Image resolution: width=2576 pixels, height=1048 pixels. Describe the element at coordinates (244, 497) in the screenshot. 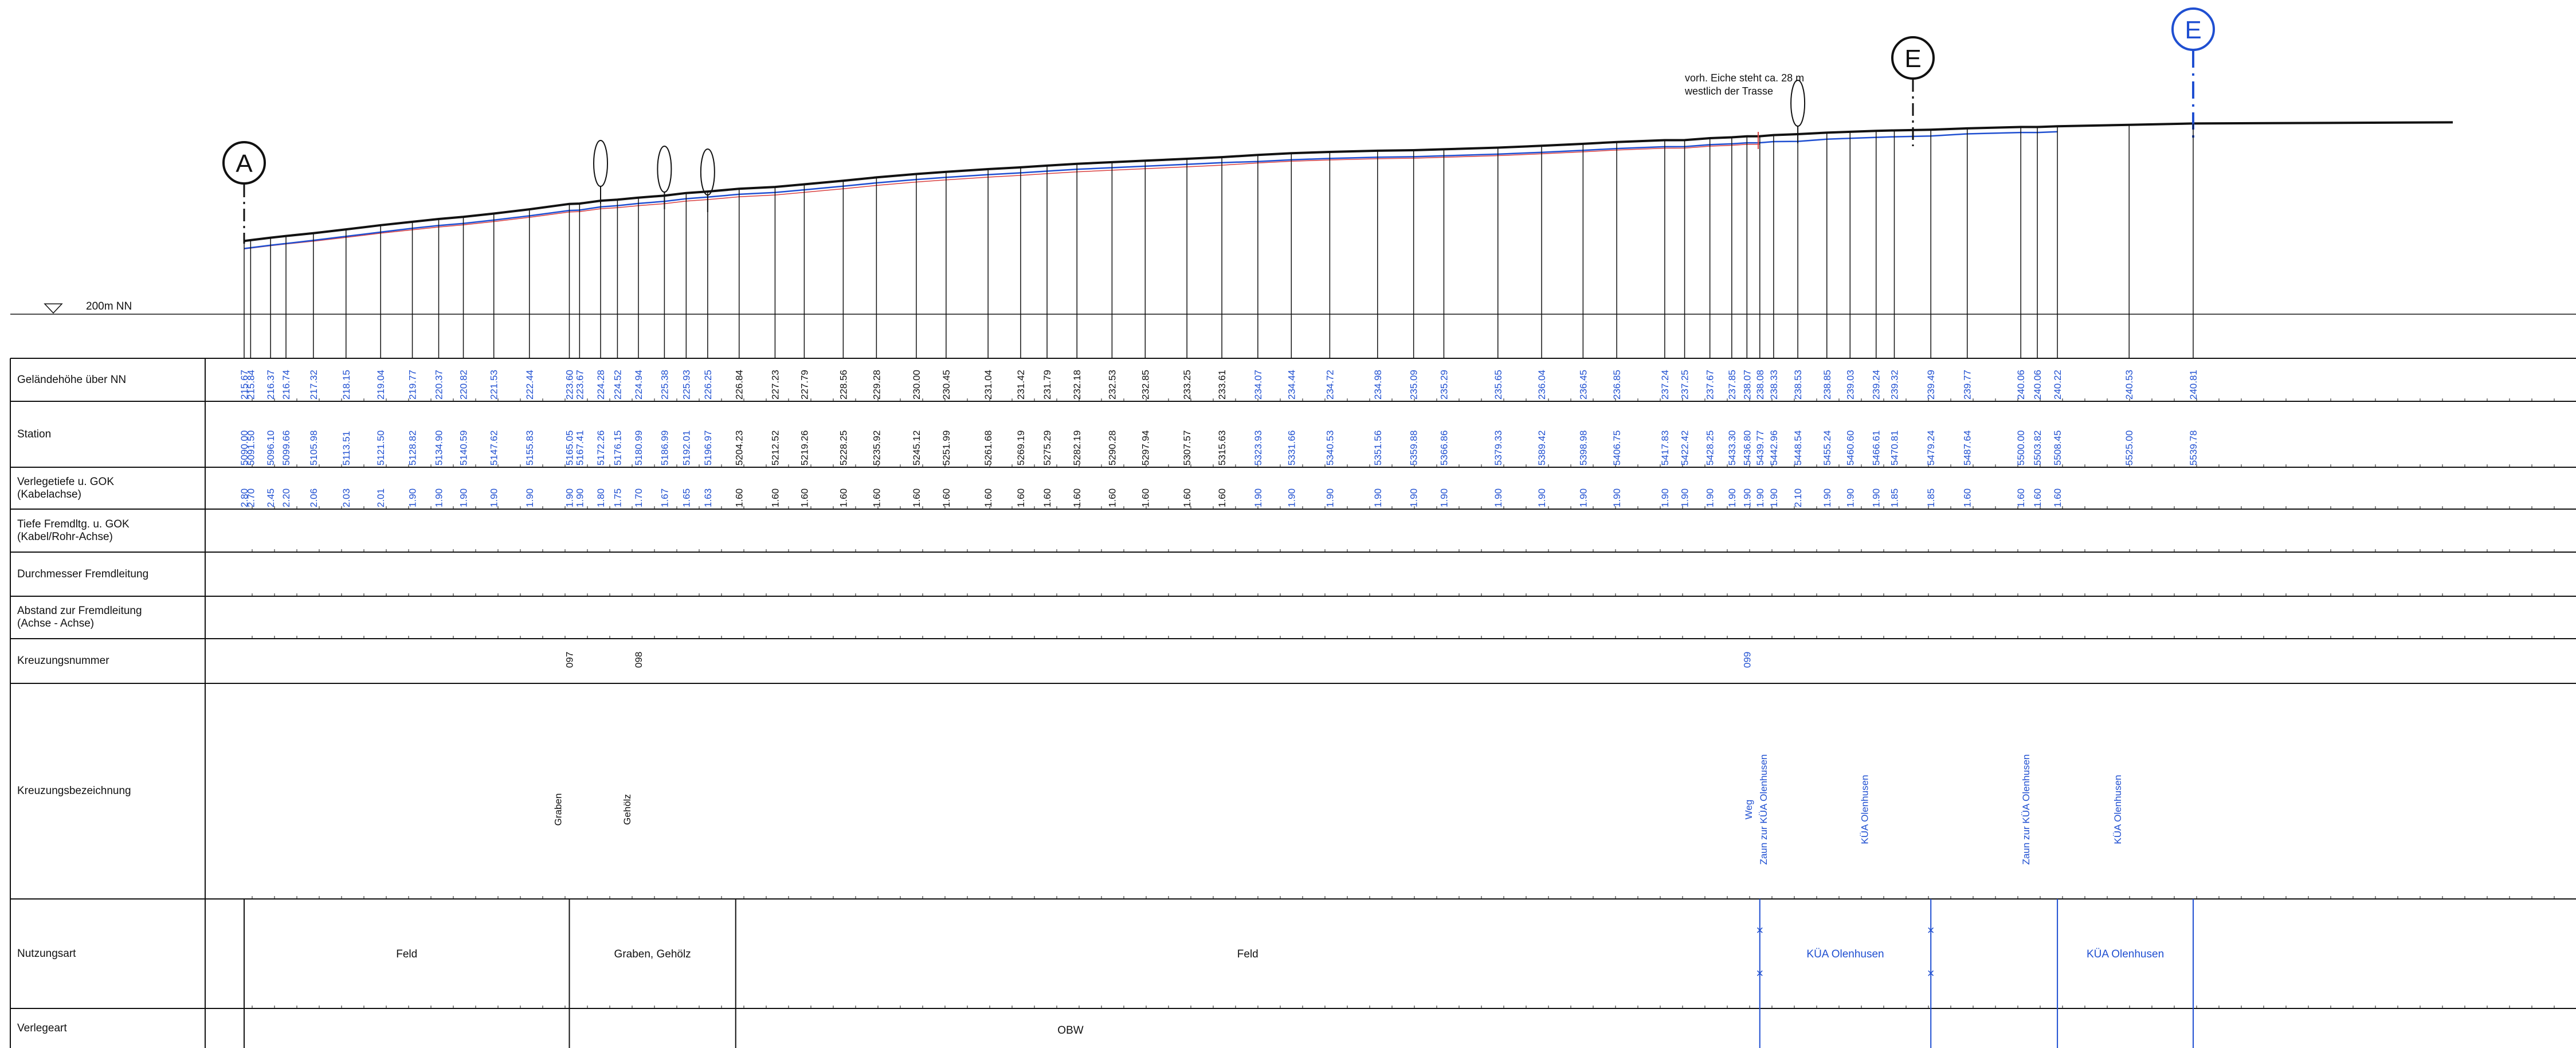

I see `laying-depth-value: 2.80` at that location.